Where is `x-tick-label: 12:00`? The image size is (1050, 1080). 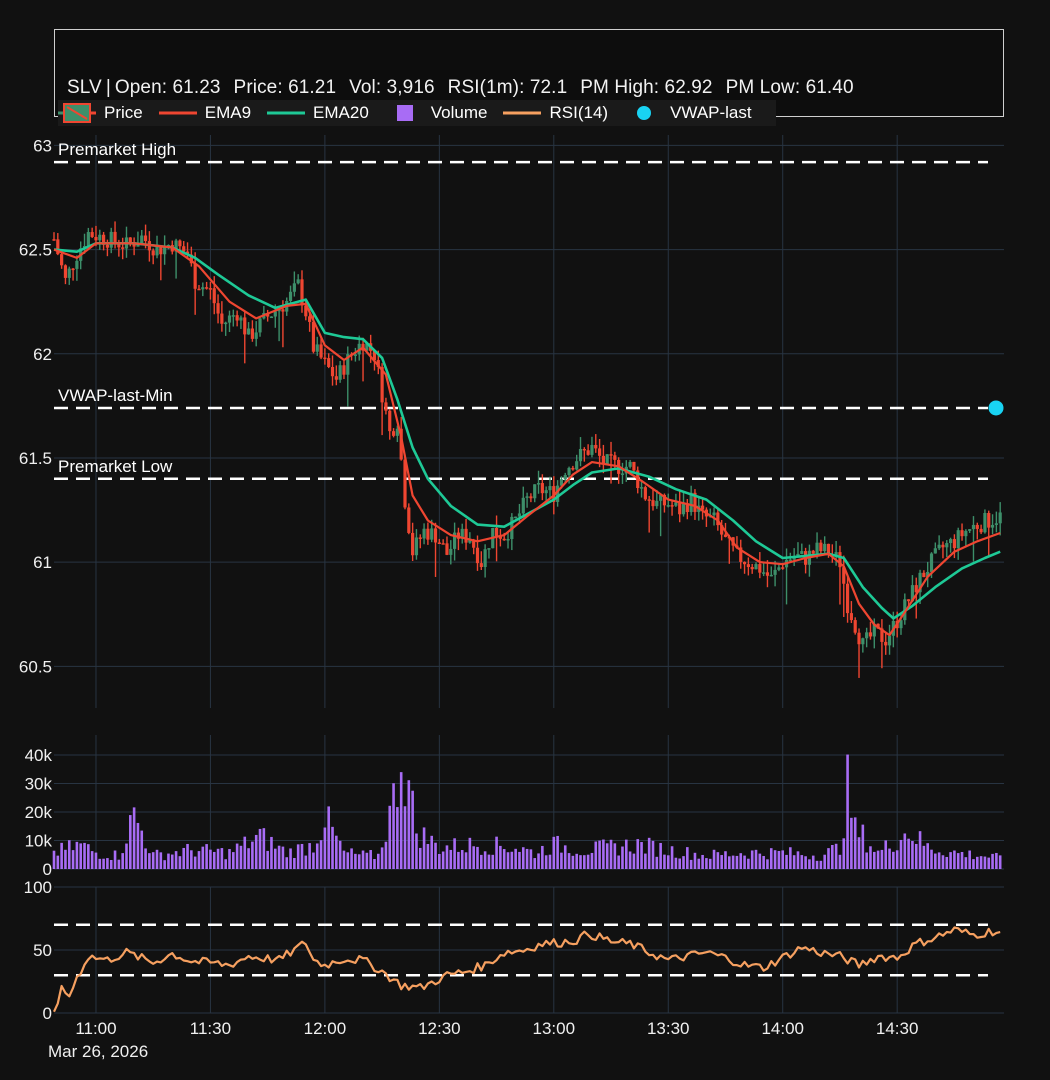
x-tick-label: 12:00 is located at coordinates (325, 1028).